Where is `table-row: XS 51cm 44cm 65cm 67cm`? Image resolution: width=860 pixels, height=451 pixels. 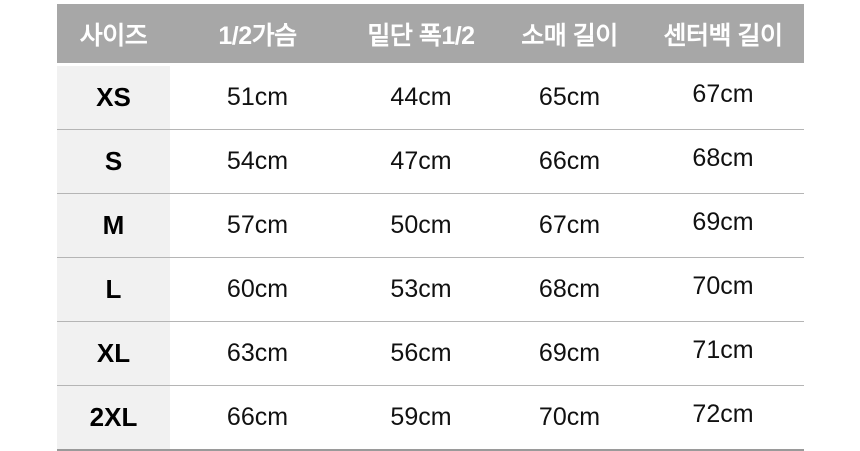
table-row: XS 51cm 44cm 65cm 67cm is located at coordinates (430, 98).